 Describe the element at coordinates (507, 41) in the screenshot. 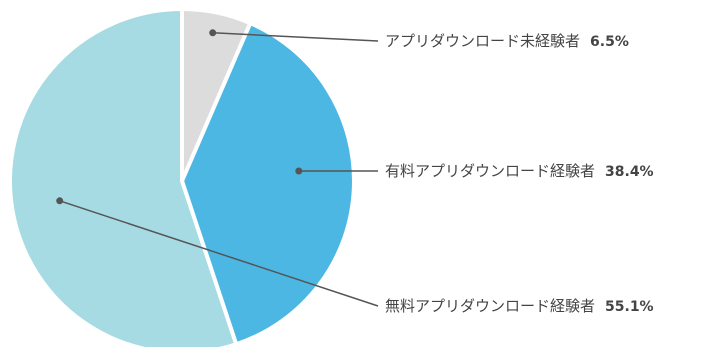

I see `slice-label-0: アプリダウンロード未経験者 6.5%` at that location.